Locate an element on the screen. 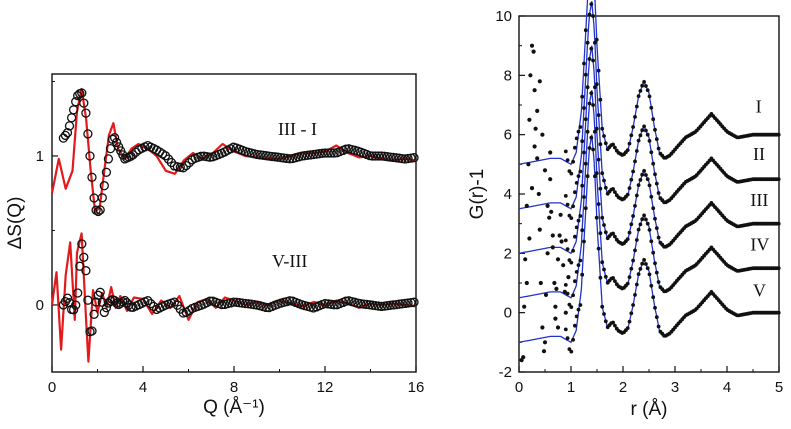 The image size is (791, 429). right-x-tick-label: 2 is located at coordinates (623, 387).